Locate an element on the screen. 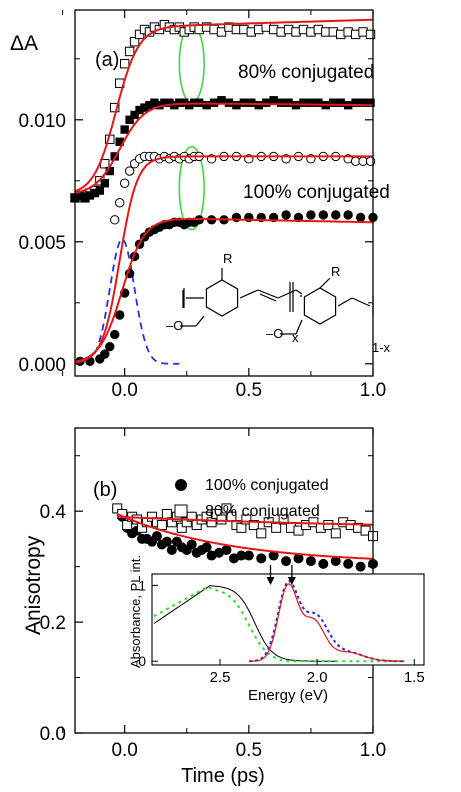 The image size is (461, 792). legend: 100% conjugated 80% conjugated is located at coordinates (251, 498).